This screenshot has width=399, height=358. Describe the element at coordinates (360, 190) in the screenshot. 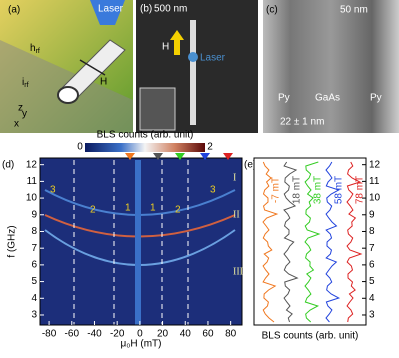

I see `trace-label: 78 mT` at that location.